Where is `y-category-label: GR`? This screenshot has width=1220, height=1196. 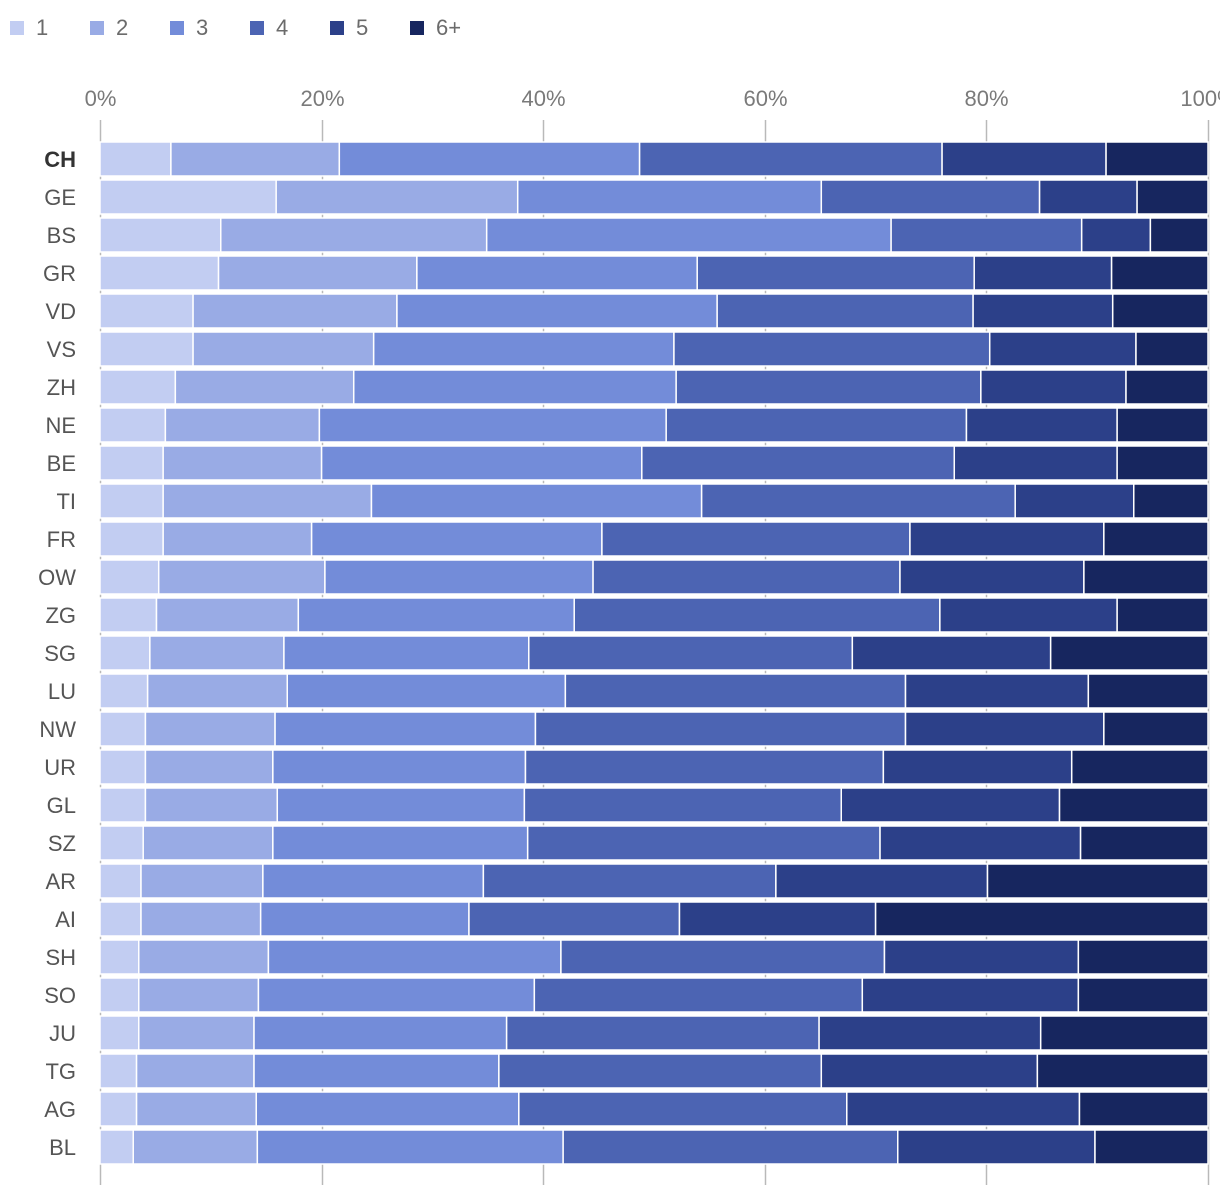 y-category-label: GR is located at coordinates (59, 273).